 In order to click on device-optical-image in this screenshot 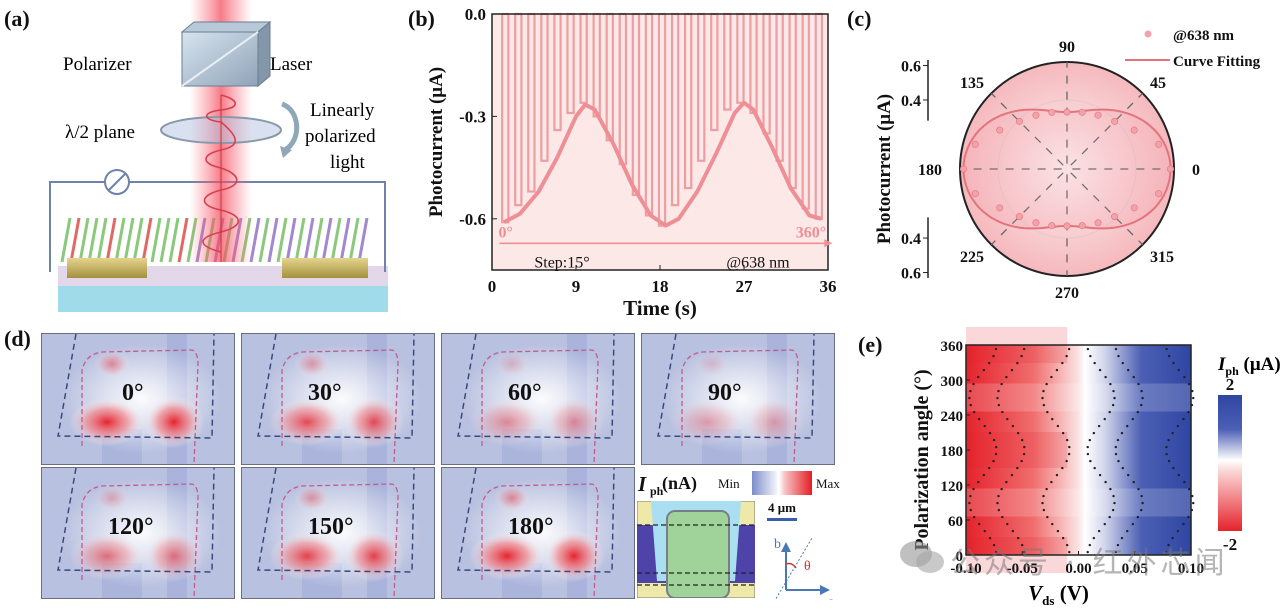, I will do `click(696, 549)`.